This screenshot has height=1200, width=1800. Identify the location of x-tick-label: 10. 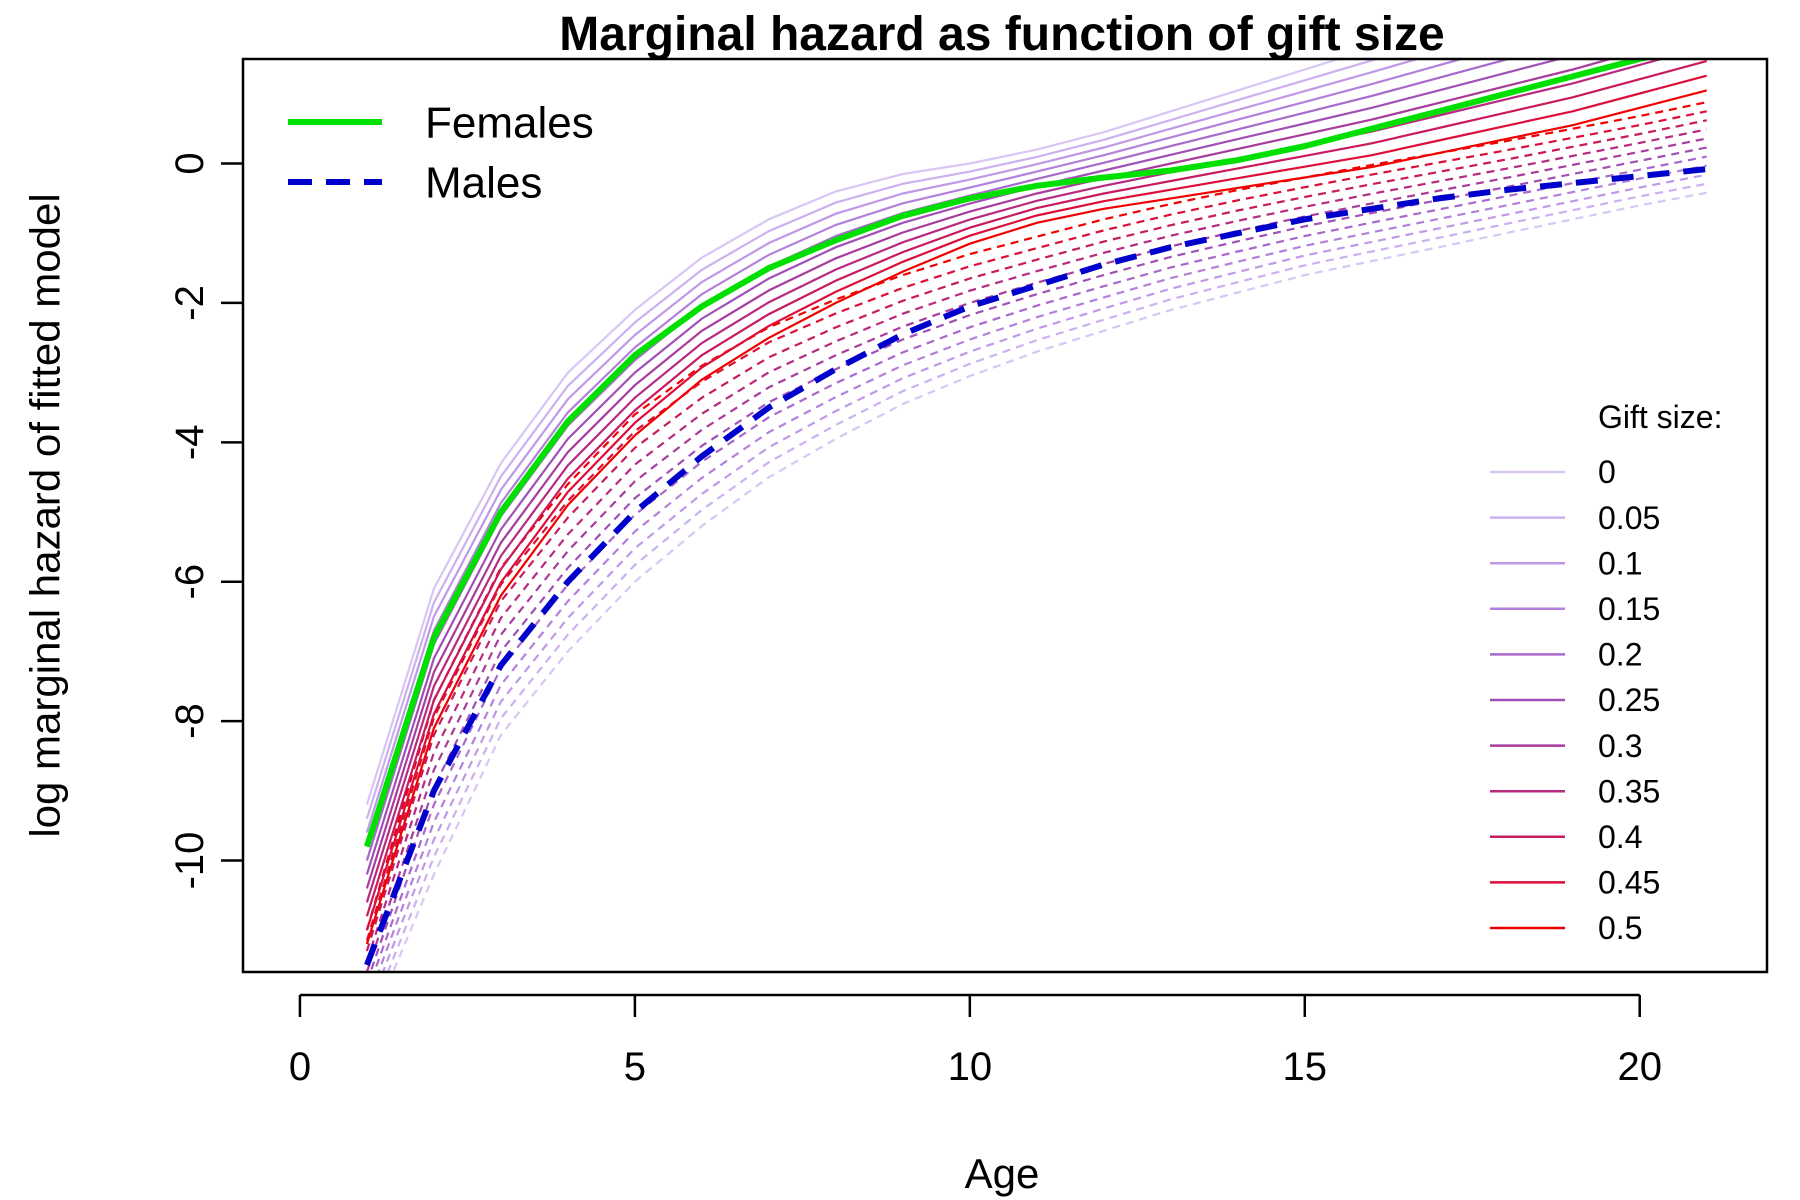
(970, 1067).